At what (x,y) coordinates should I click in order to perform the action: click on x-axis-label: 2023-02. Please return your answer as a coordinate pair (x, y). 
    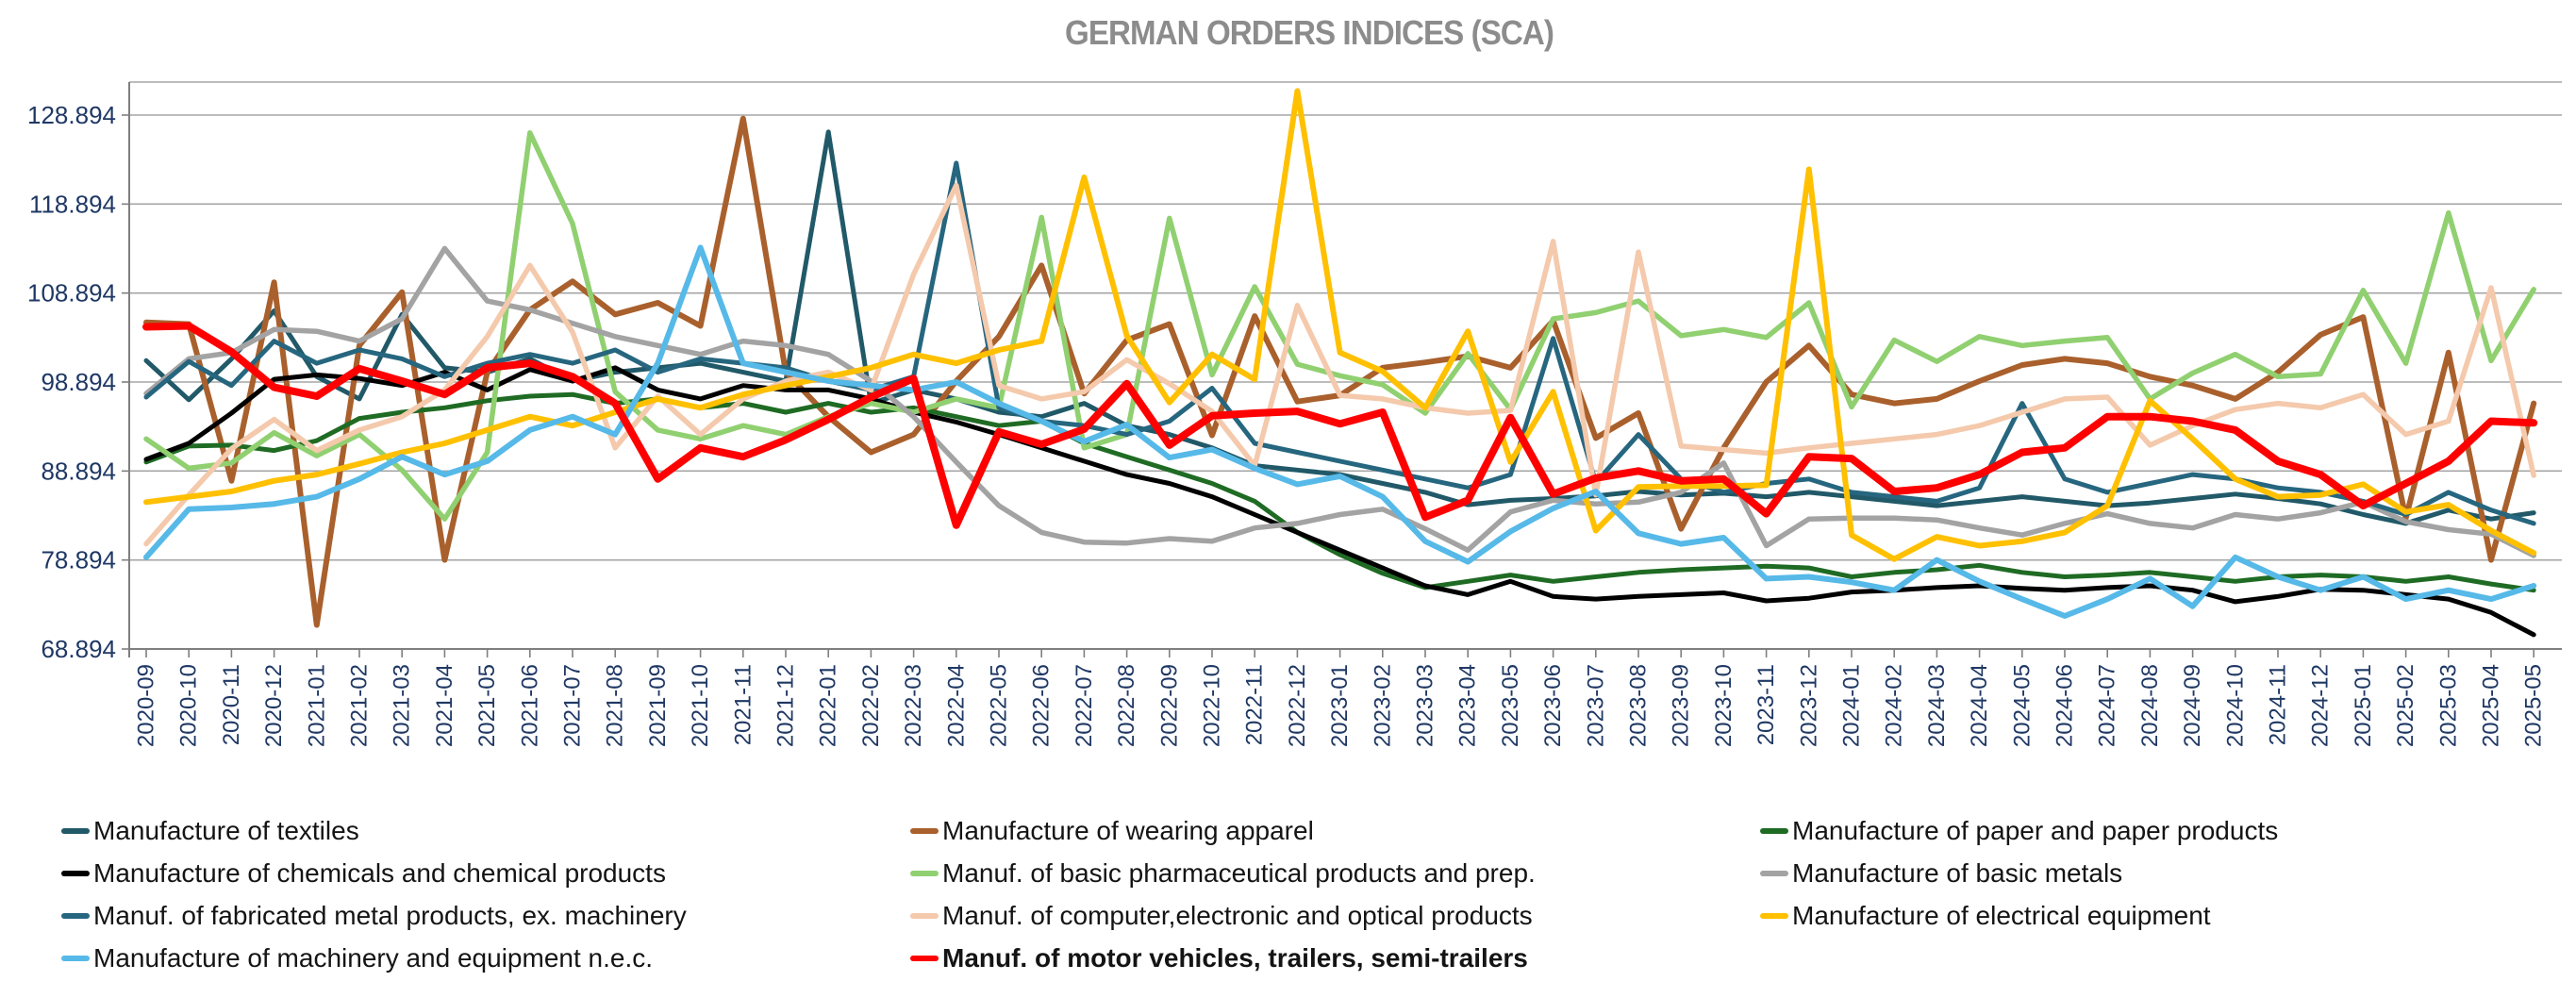
    Looking at the image, I should click on (1383, 705).